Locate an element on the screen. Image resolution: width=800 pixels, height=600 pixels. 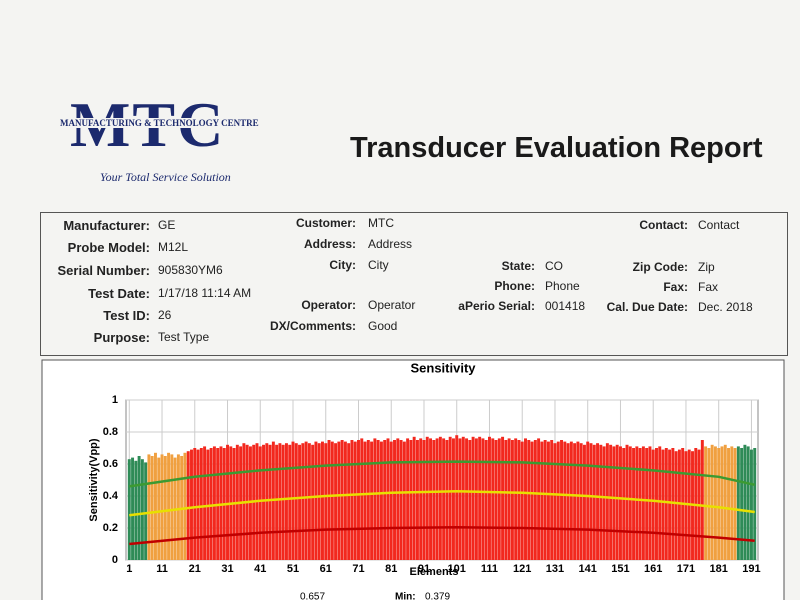
x-tick-label: 81 is located at coordinates (391, 569).